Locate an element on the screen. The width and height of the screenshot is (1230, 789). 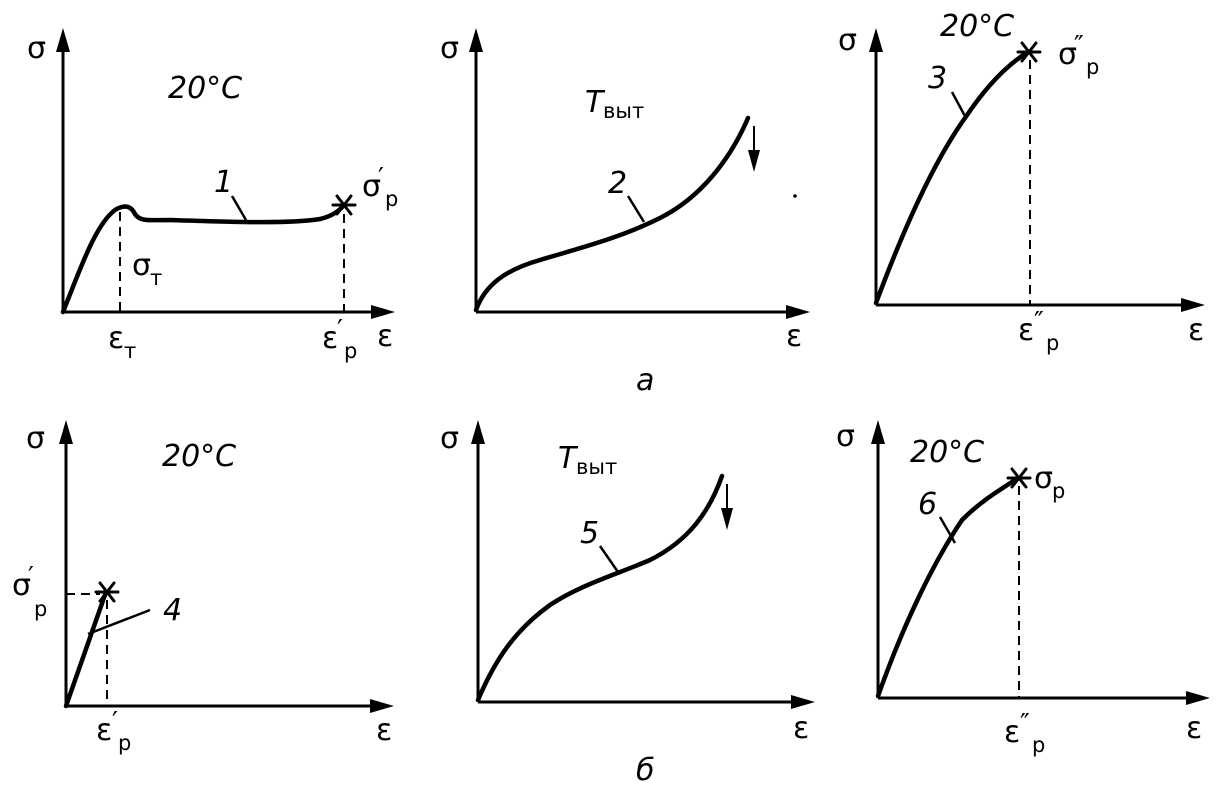
curve-1-leader is located at coordinates (239, 208).